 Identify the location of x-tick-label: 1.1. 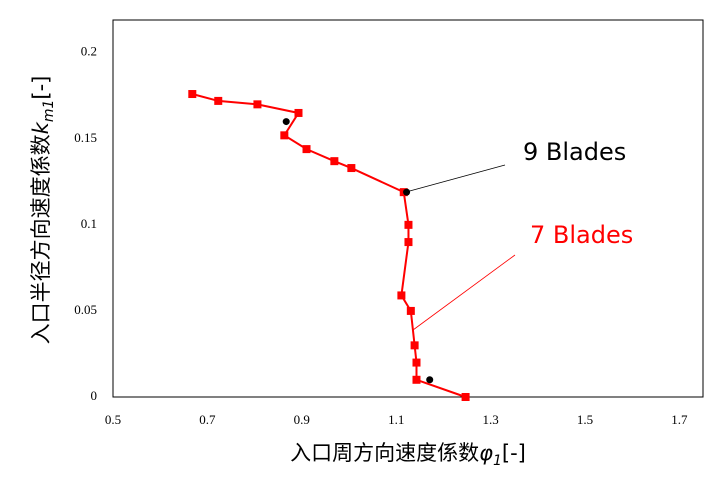
(396, 419).